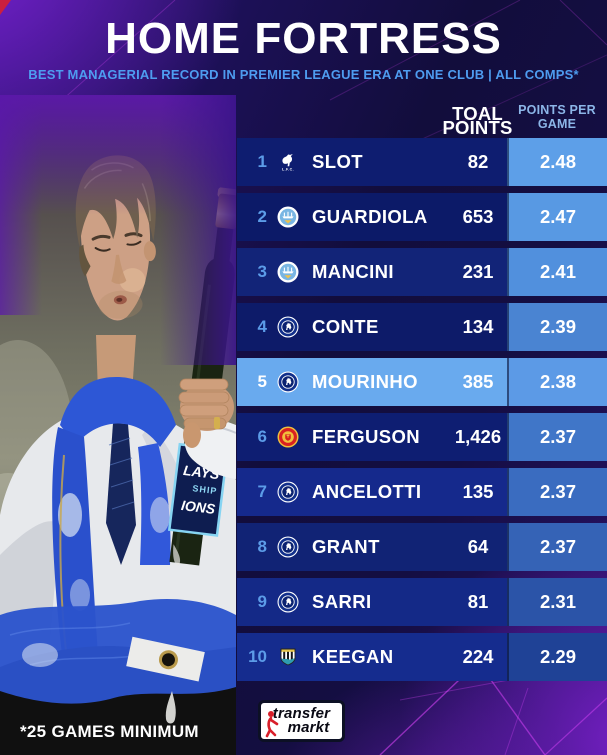 Image resolution: width=607 pixels, height=755 pixels. I want to click on total-points-value: 64, so click(478, 546).